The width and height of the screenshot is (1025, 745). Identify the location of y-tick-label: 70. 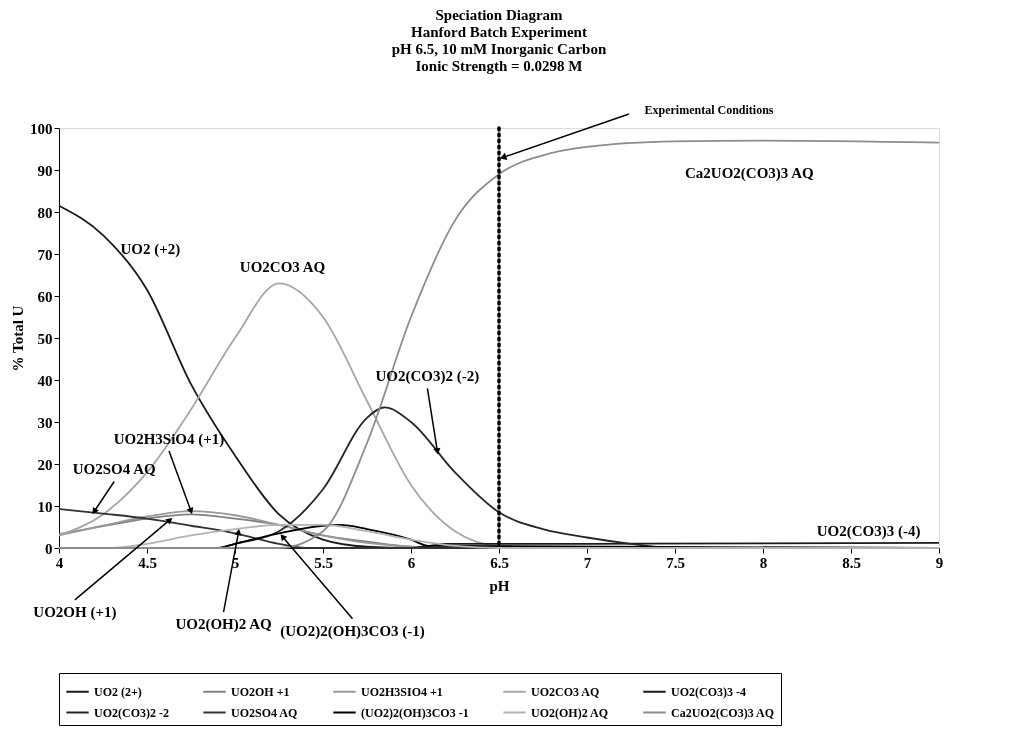
(45, 254).